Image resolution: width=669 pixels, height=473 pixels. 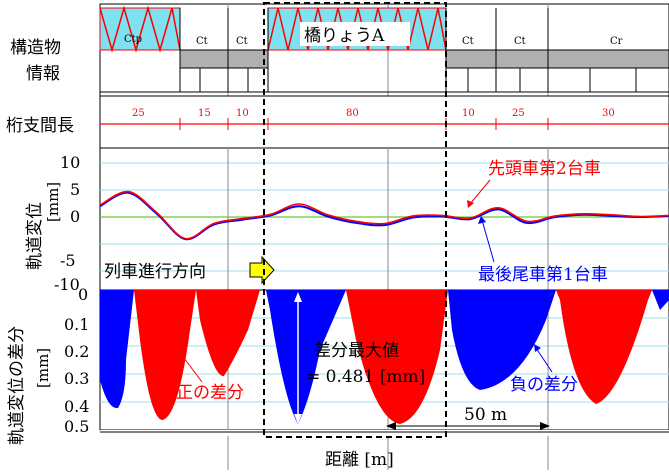 I want to click on diff-ytick-0.1: 0.1, so click(x=76, y=324).